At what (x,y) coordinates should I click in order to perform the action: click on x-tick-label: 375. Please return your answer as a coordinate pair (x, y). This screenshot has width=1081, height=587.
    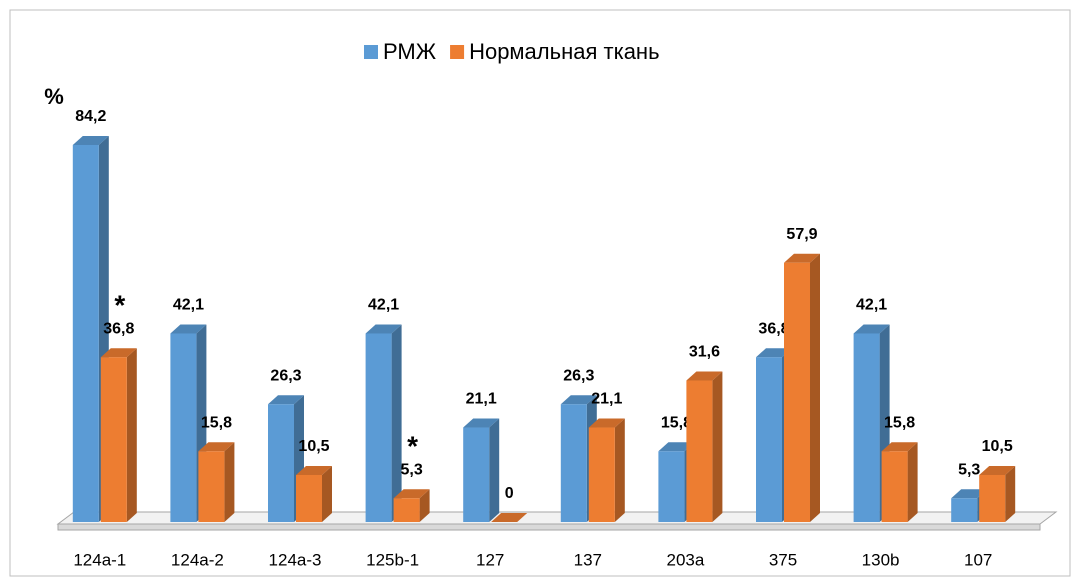
    Looking at the image, I should click on (783, 559).